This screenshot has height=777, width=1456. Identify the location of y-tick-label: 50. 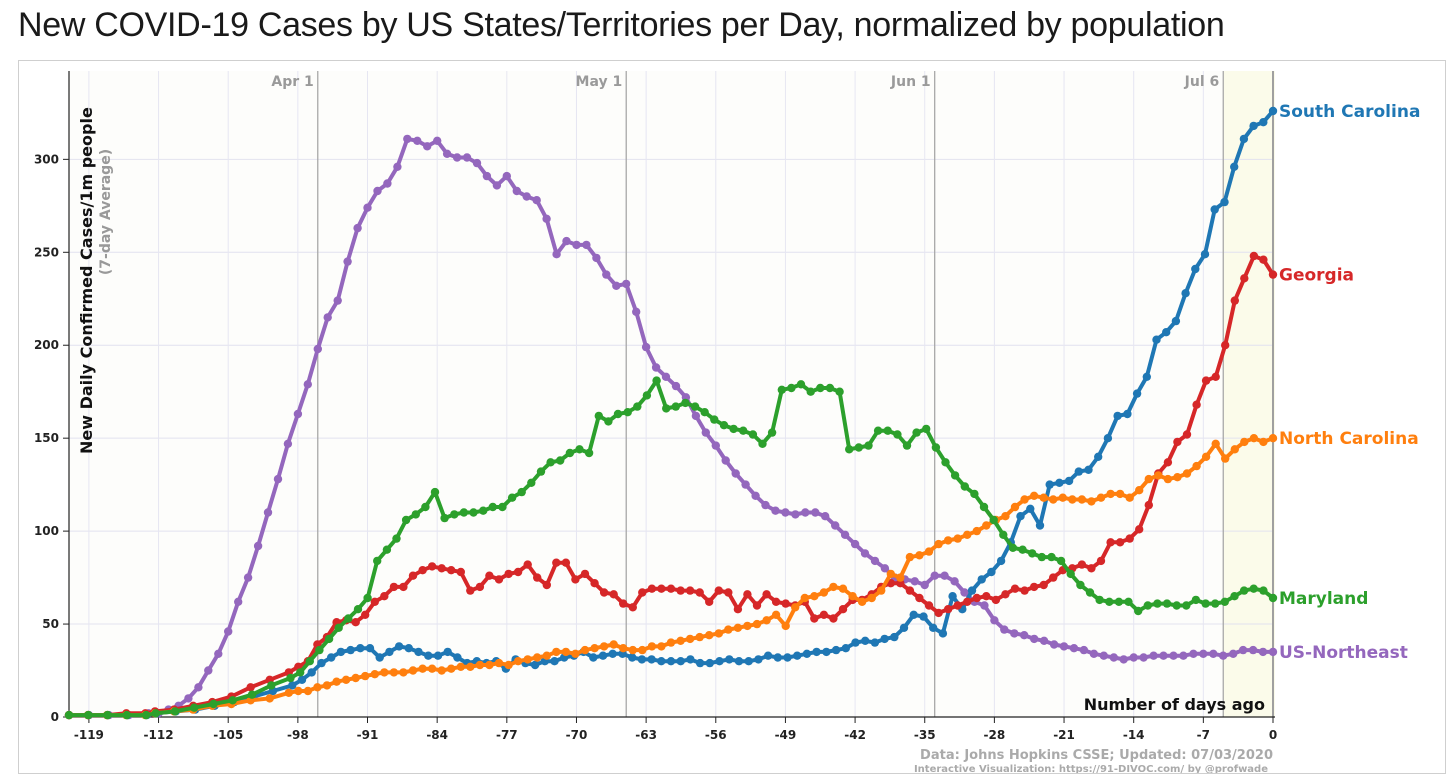
(50, 624).